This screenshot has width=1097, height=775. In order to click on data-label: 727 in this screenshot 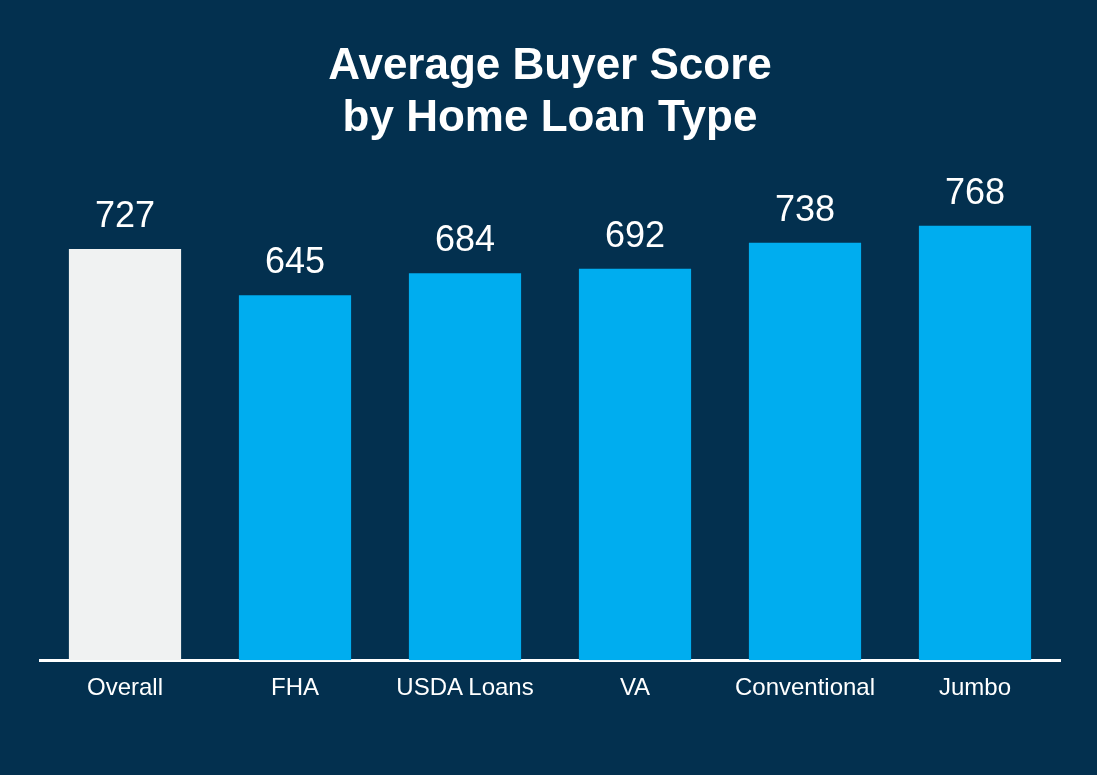, I will do `click(125, 214)`.